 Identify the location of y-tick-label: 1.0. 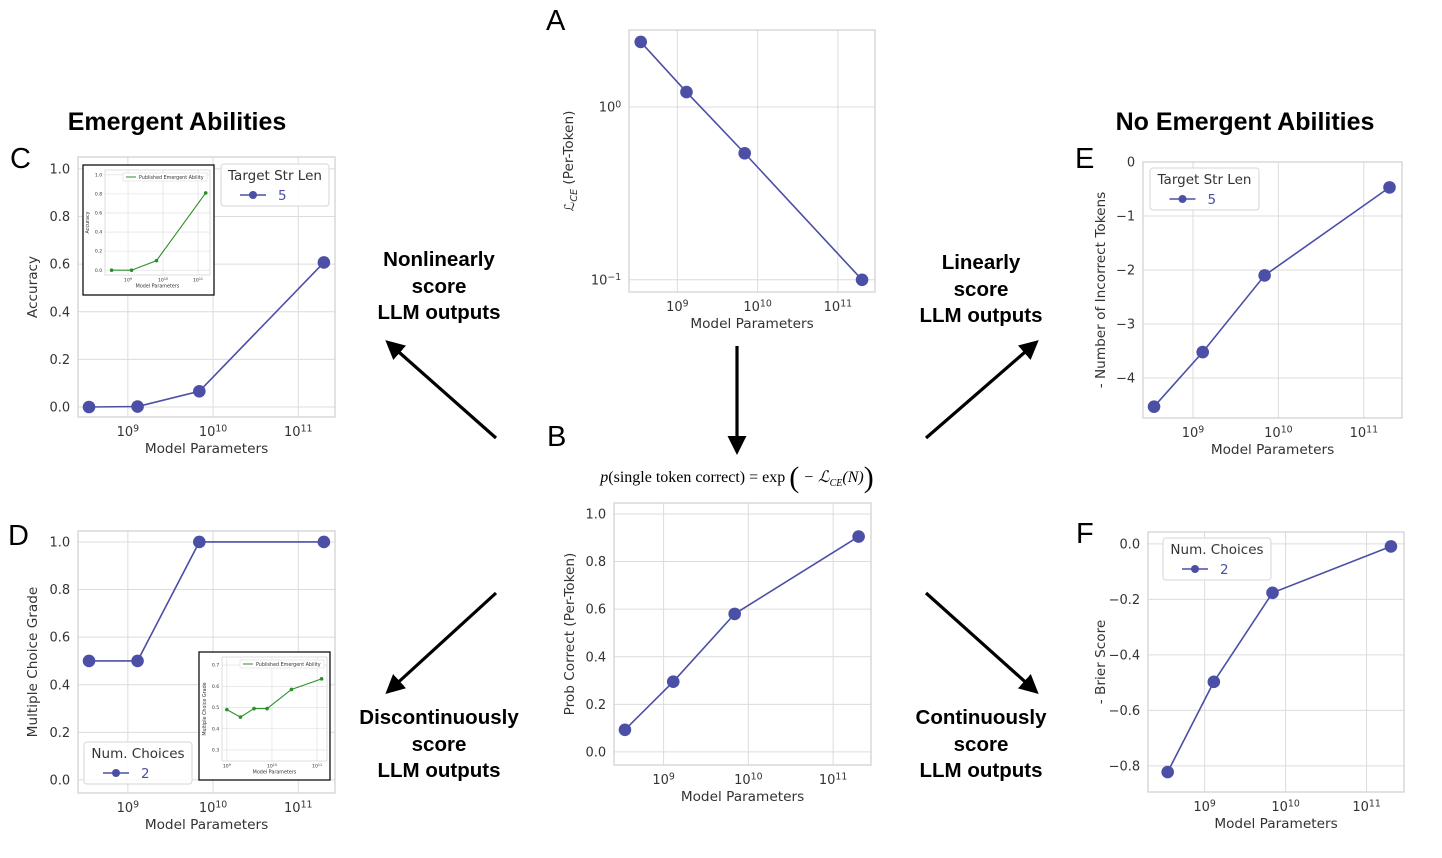
(60, 169).